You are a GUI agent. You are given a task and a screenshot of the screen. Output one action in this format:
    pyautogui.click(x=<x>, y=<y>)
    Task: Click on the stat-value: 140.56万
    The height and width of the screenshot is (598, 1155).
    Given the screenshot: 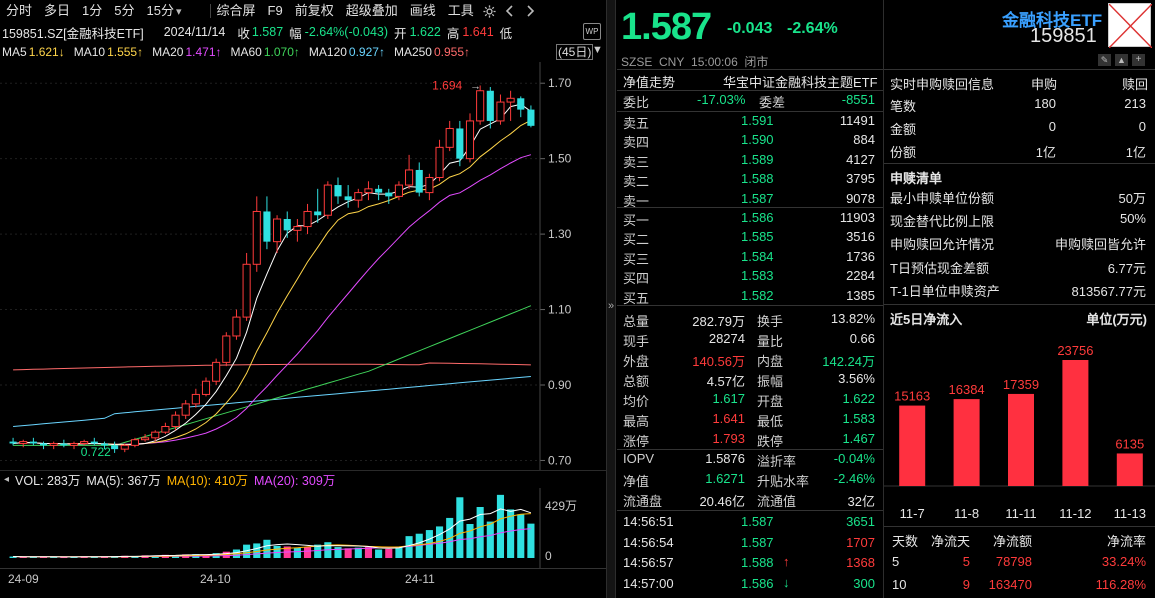 What is the action you would take?
    pyautogui.click(x=718, y=361)
    